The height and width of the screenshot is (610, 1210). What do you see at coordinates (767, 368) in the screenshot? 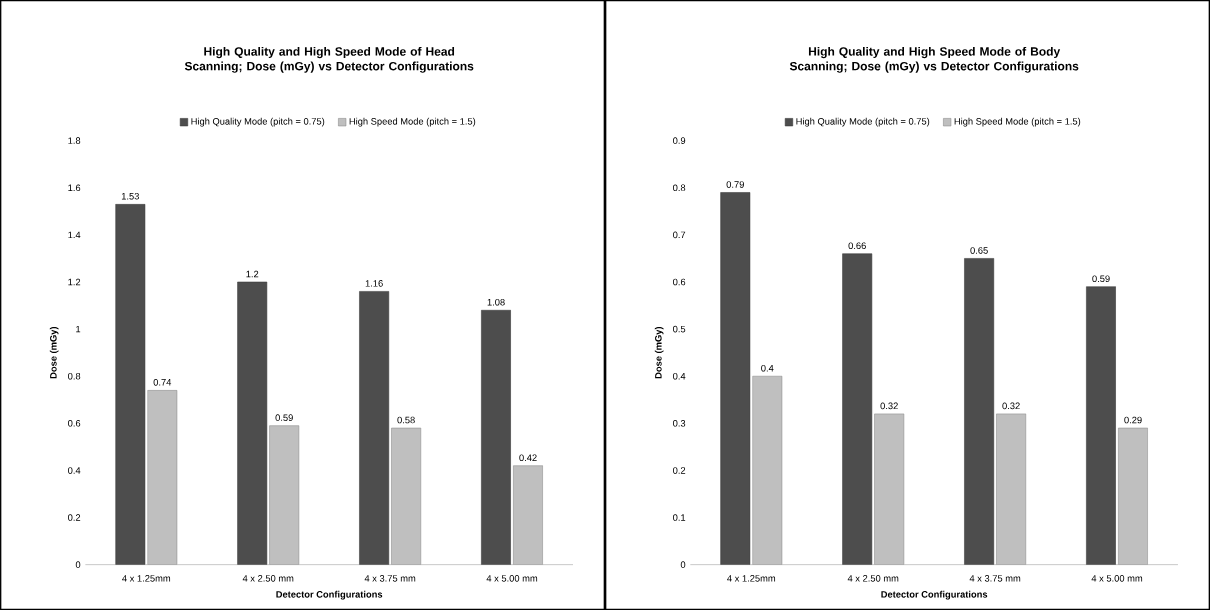
I see `data-label: 0.4` at bounding box center [767, 368].